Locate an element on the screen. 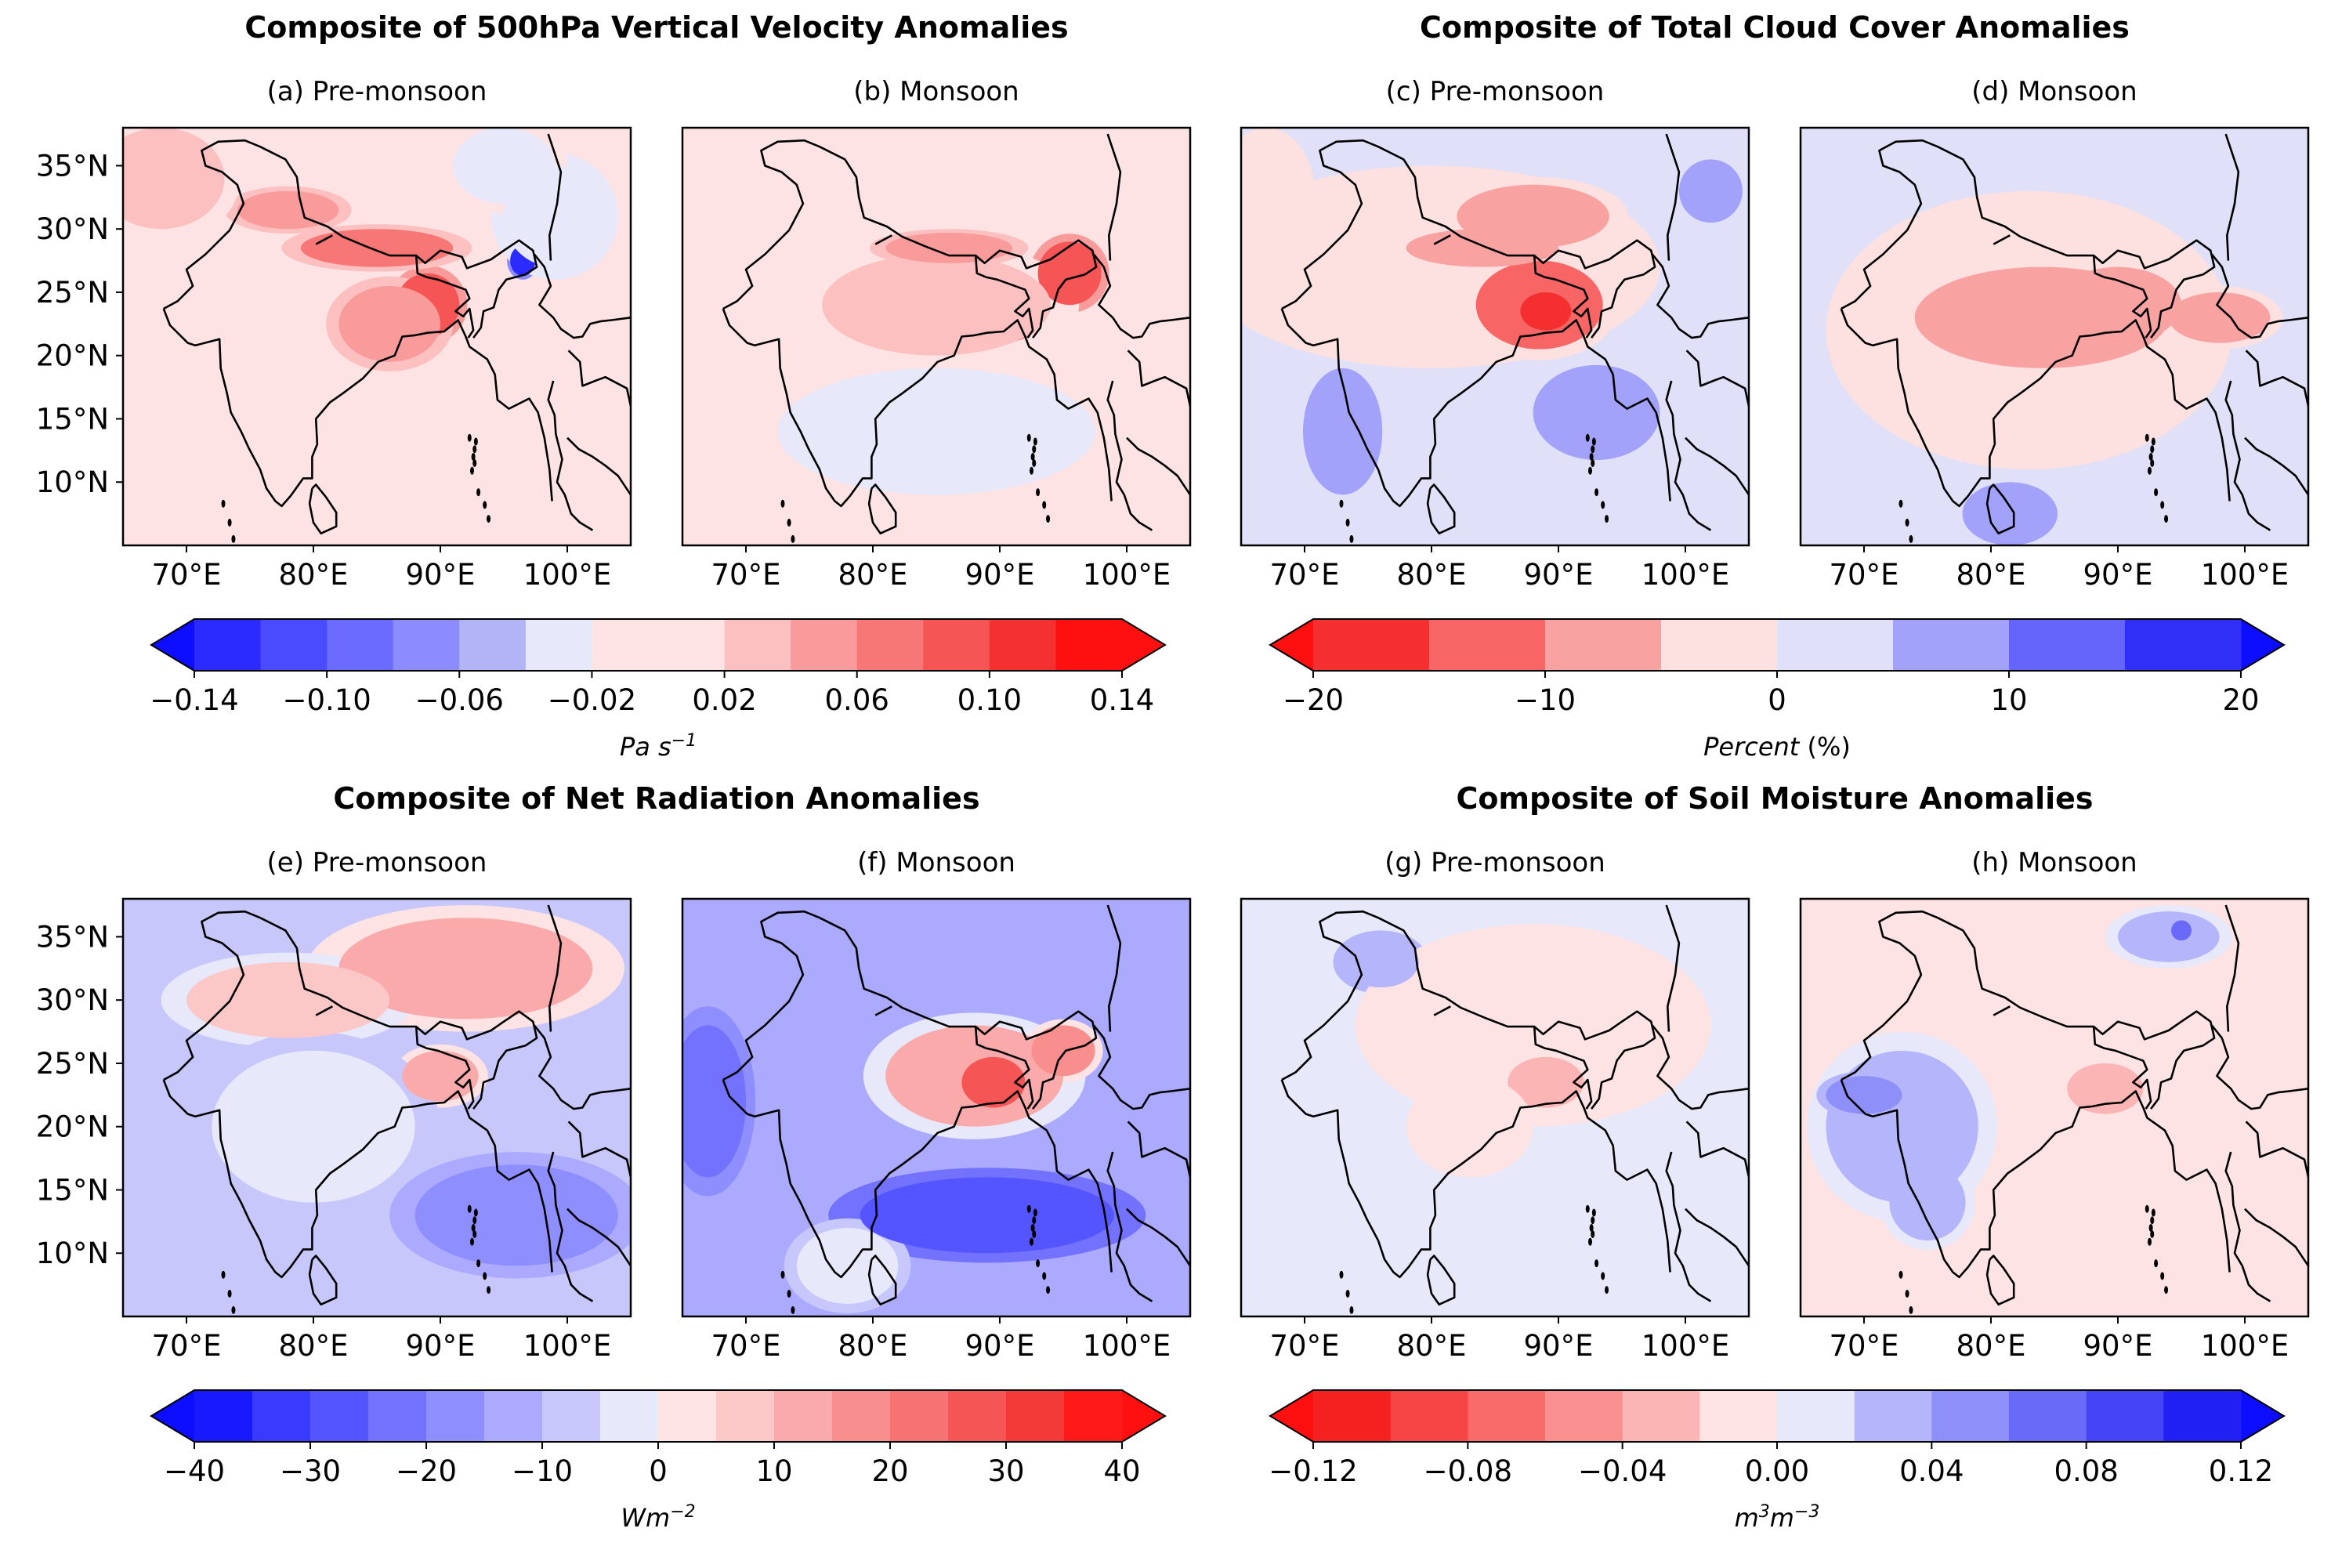 The image size is (2331, 1568). x-tick-label: 70°E is located at coordinates (1865, 575).